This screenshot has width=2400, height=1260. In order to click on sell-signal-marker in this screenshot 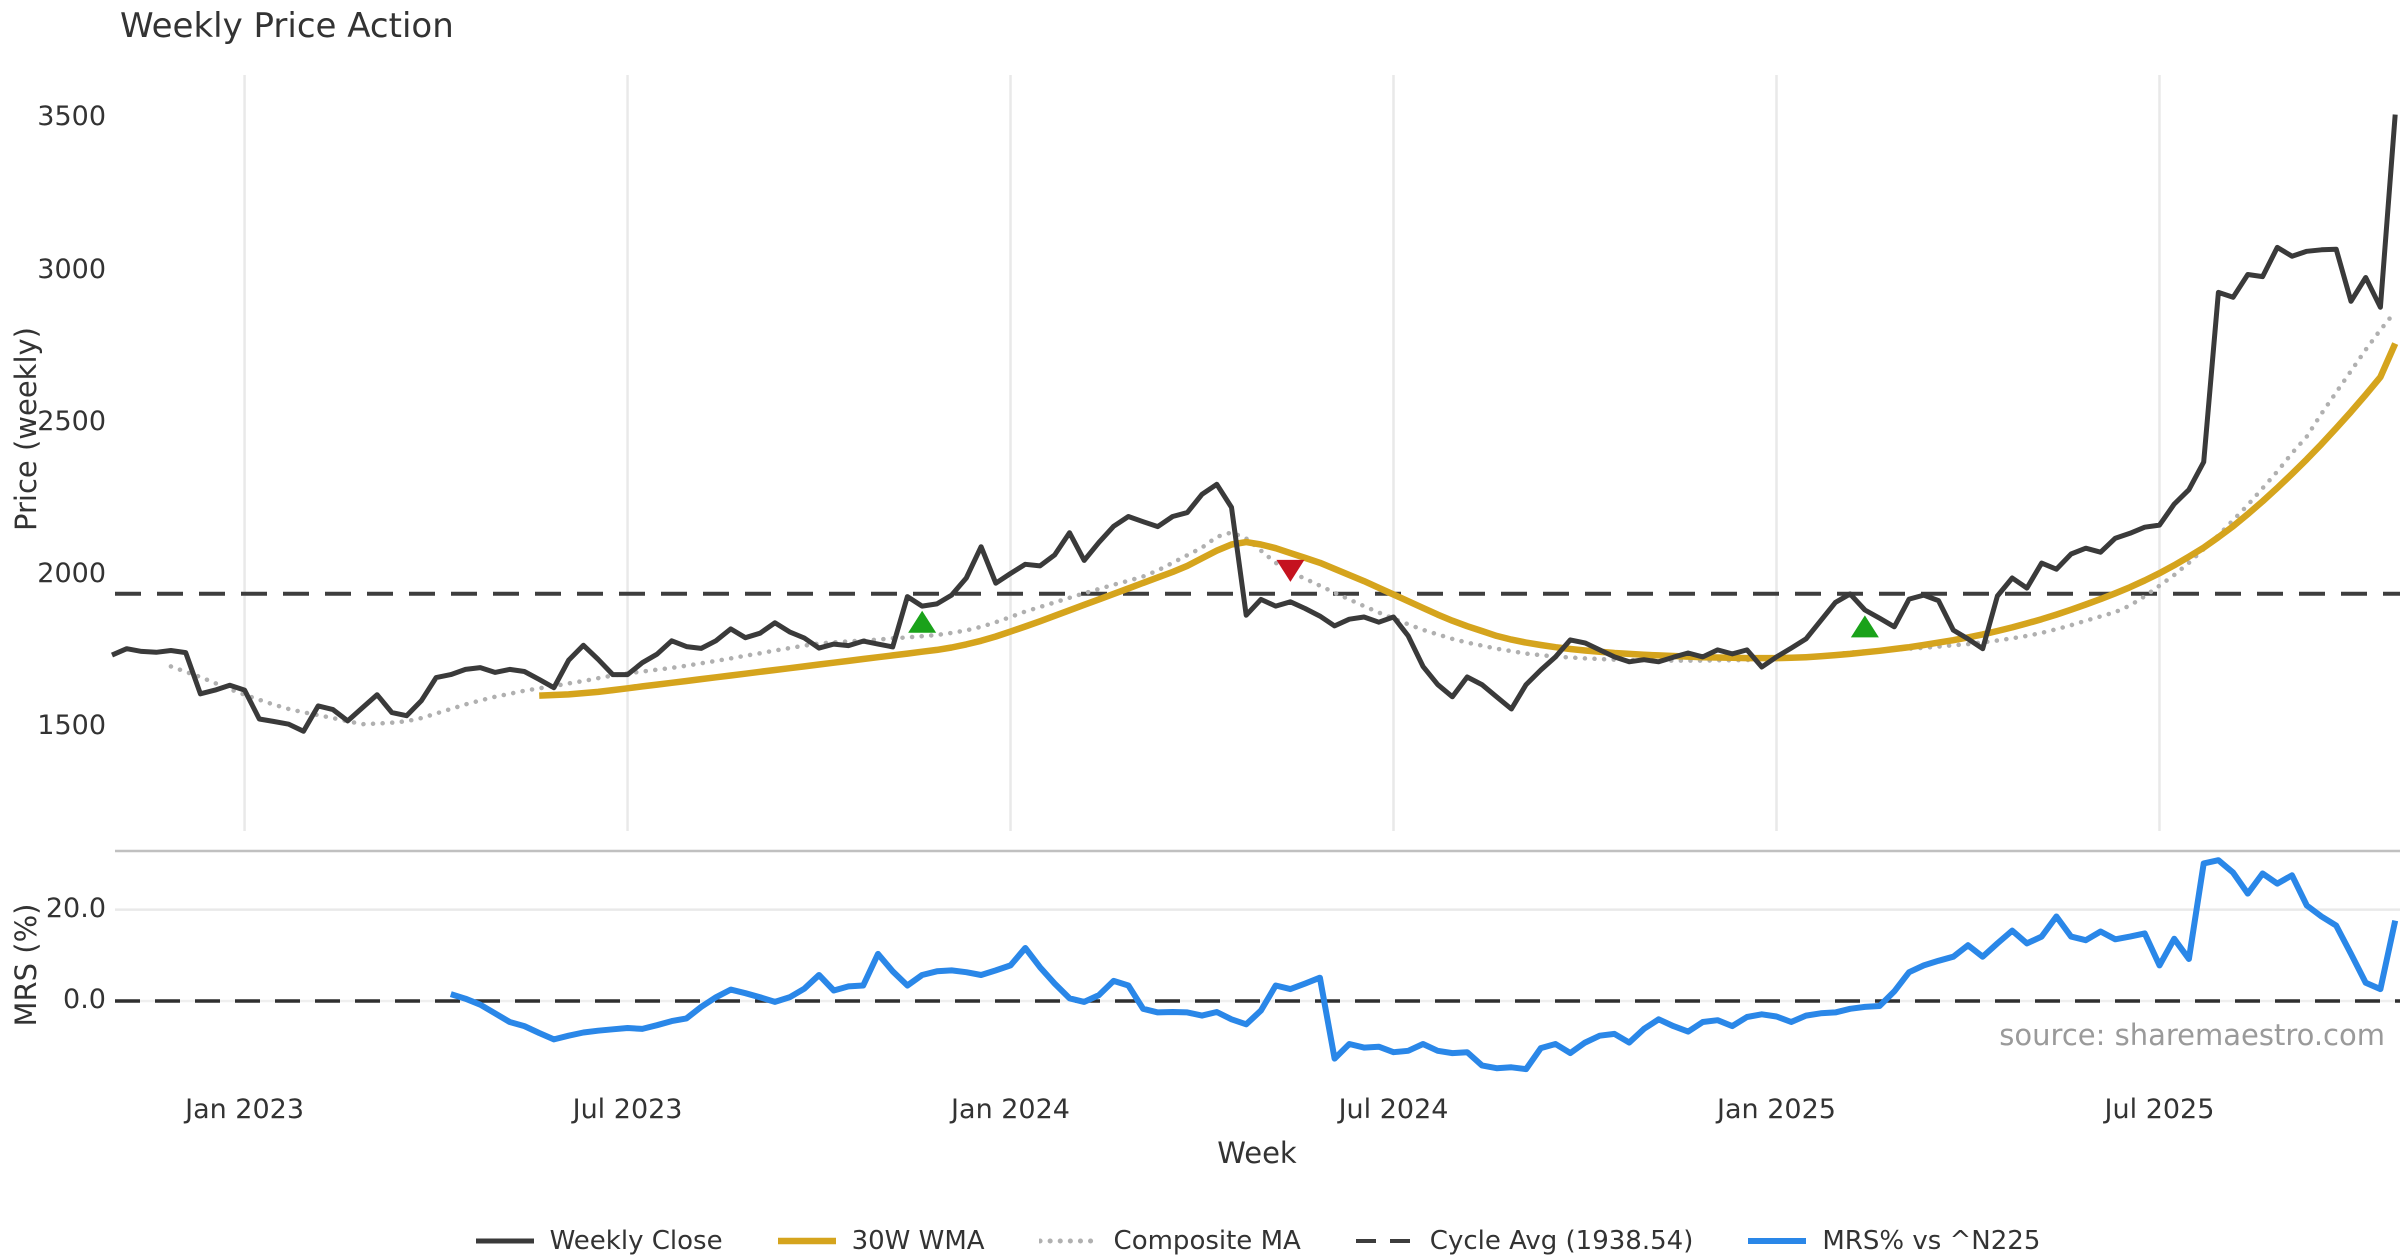, I will do `click(1290, 570)`.